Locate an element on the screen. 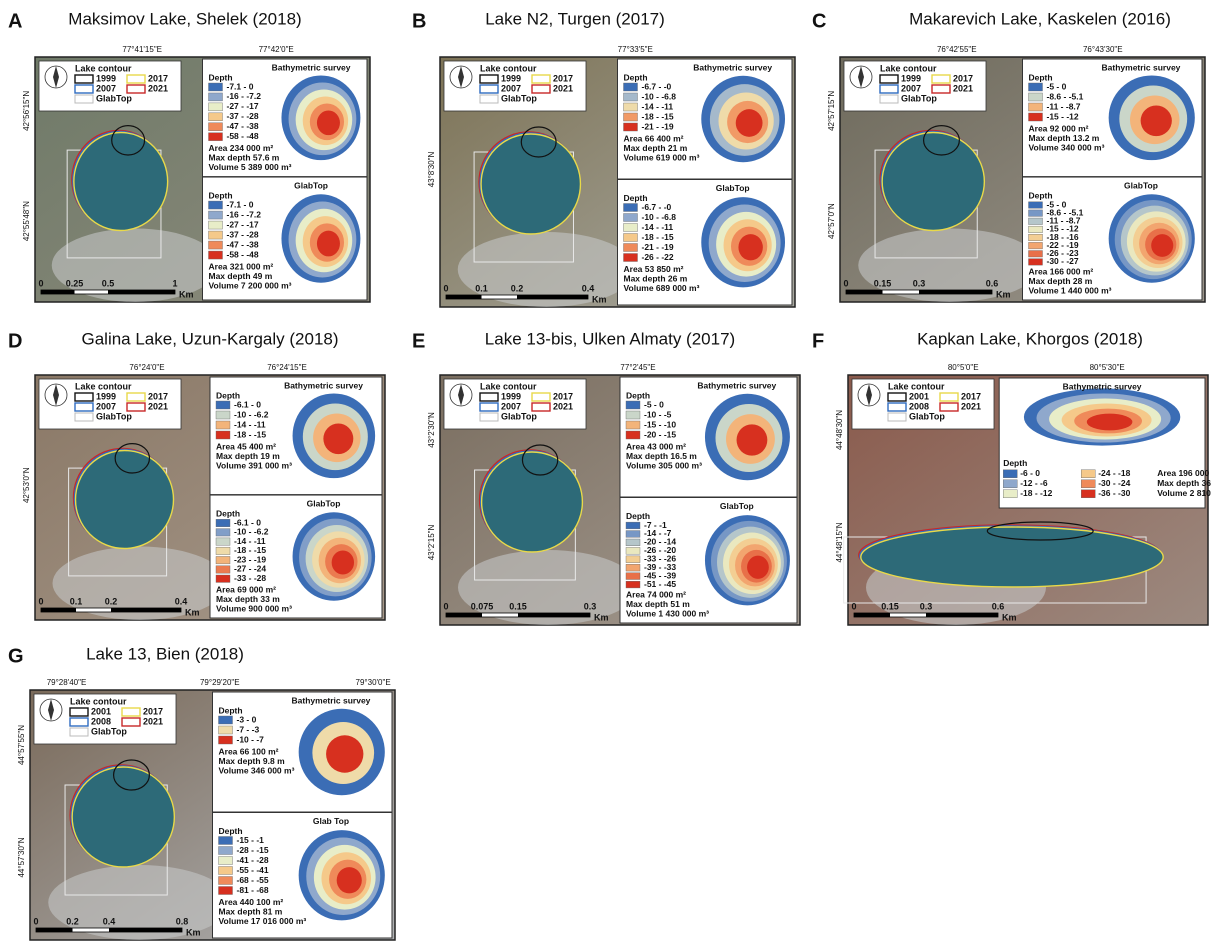 The height and width of the screenshot is (947, 1211). top-coordinate: 79°29'20"E is located at coordinates (220, 682).